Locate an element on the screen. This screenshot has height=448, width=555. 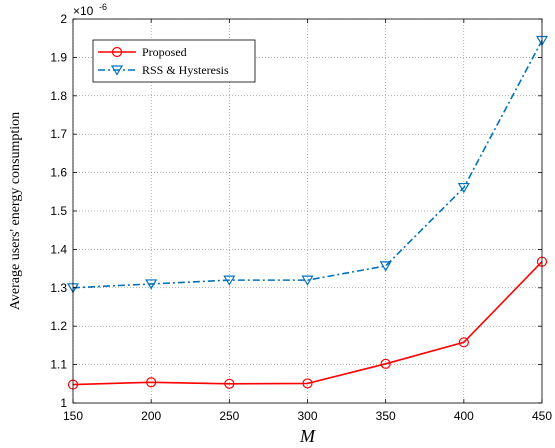
y-multiplier: ×10 -6 is located at coordinates (90, 10).